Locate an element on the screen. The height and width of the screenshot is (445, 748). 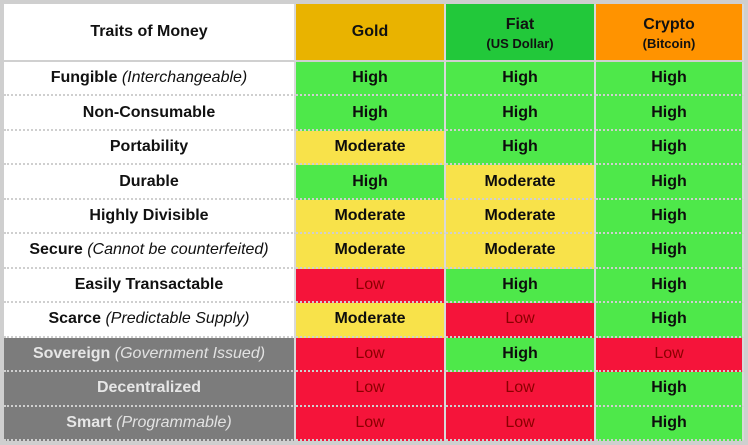
trait-name: Smart is located at coordinates (89, 422).